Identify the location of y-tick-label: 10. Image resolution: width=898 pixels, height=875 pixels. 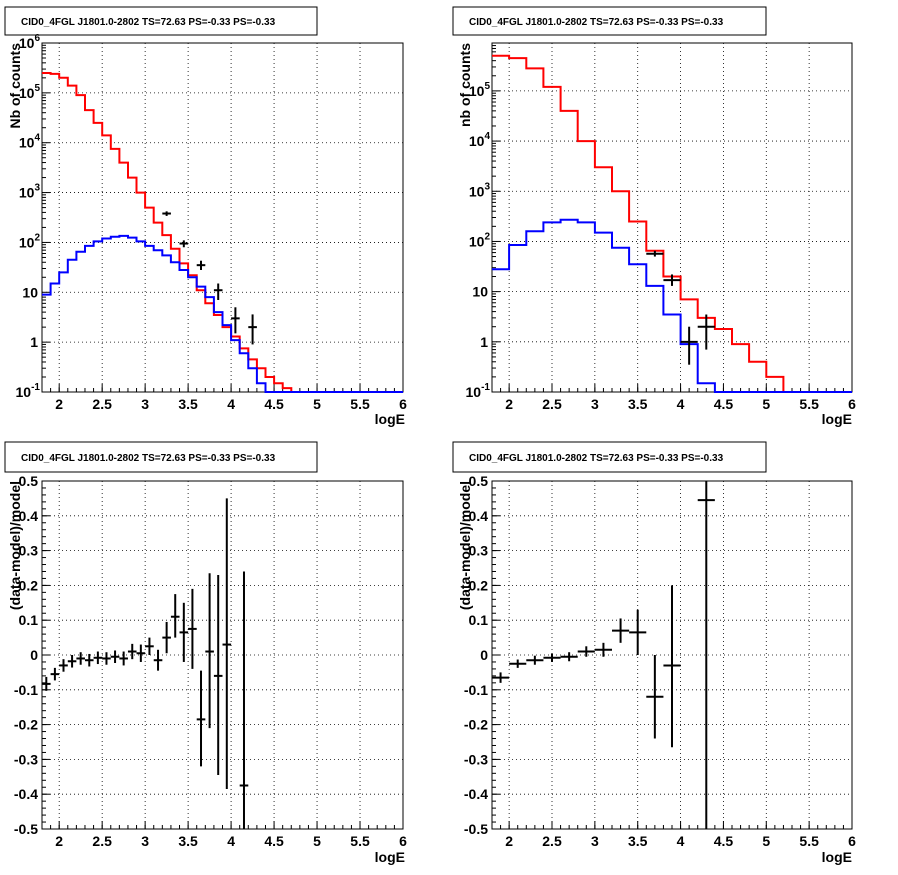
(480, 292).